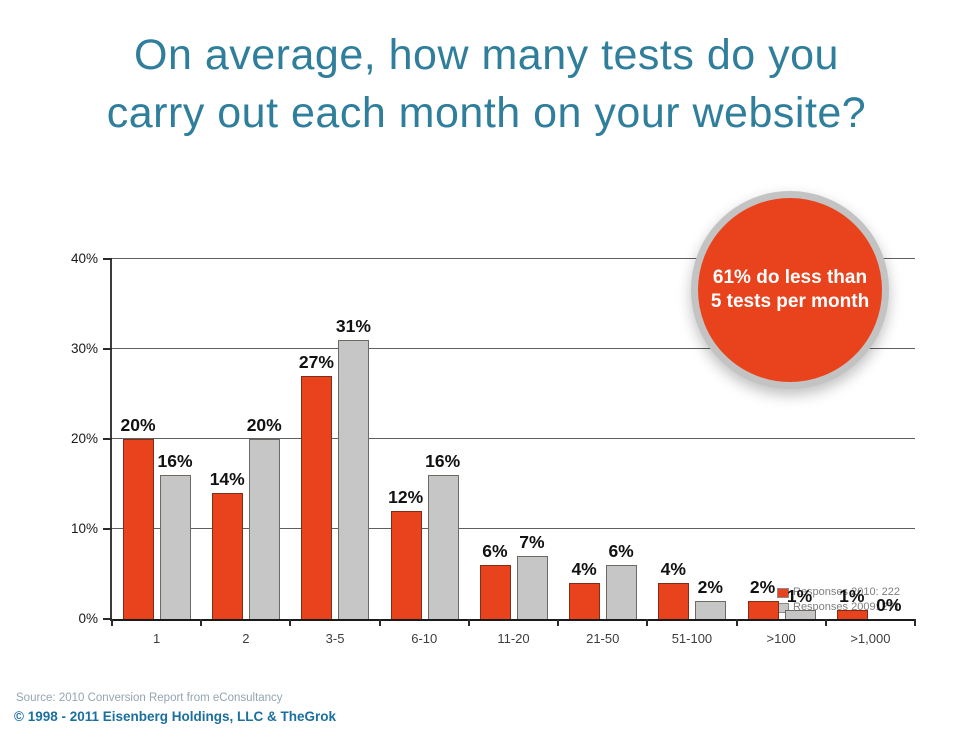  I want to click on category-label: 1, so click(156, 638).